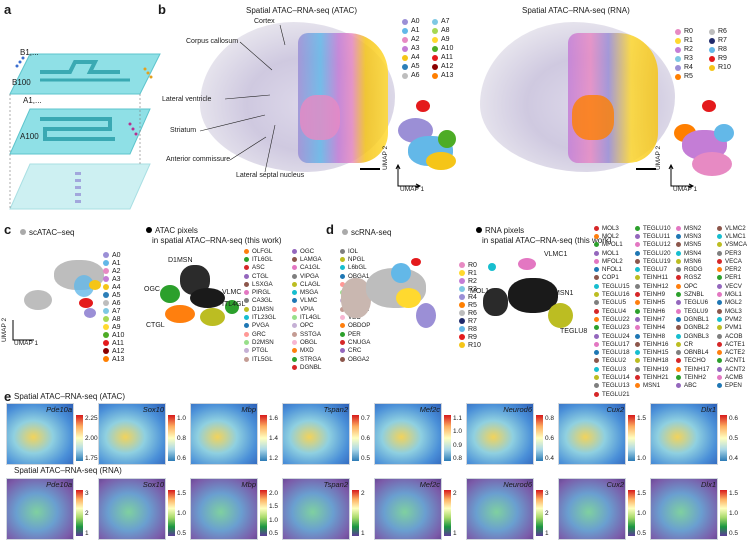 Image resolution: width=750 pixels, height=548 pixels. I want to click on celltype-label: STRGA, so click(311, 359).